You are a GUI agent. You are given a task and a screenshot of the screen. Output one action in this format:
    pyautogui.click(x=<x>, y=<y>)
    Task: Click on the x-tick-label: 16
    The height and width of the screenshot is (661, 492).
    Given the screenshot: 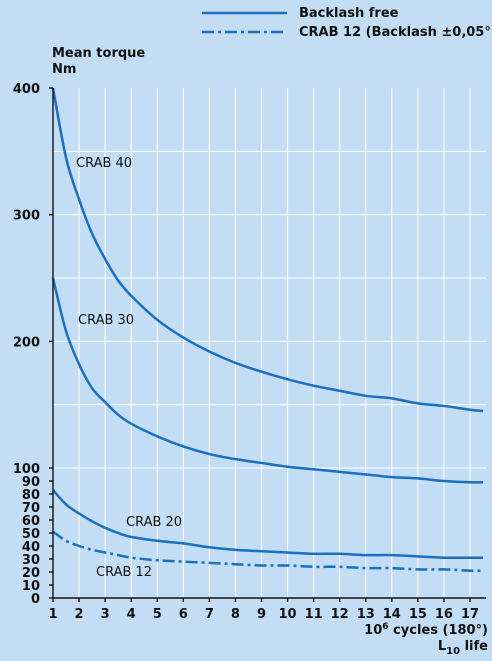 What is the action you would take?
    pyautogui.click(x=444, y=614)
    